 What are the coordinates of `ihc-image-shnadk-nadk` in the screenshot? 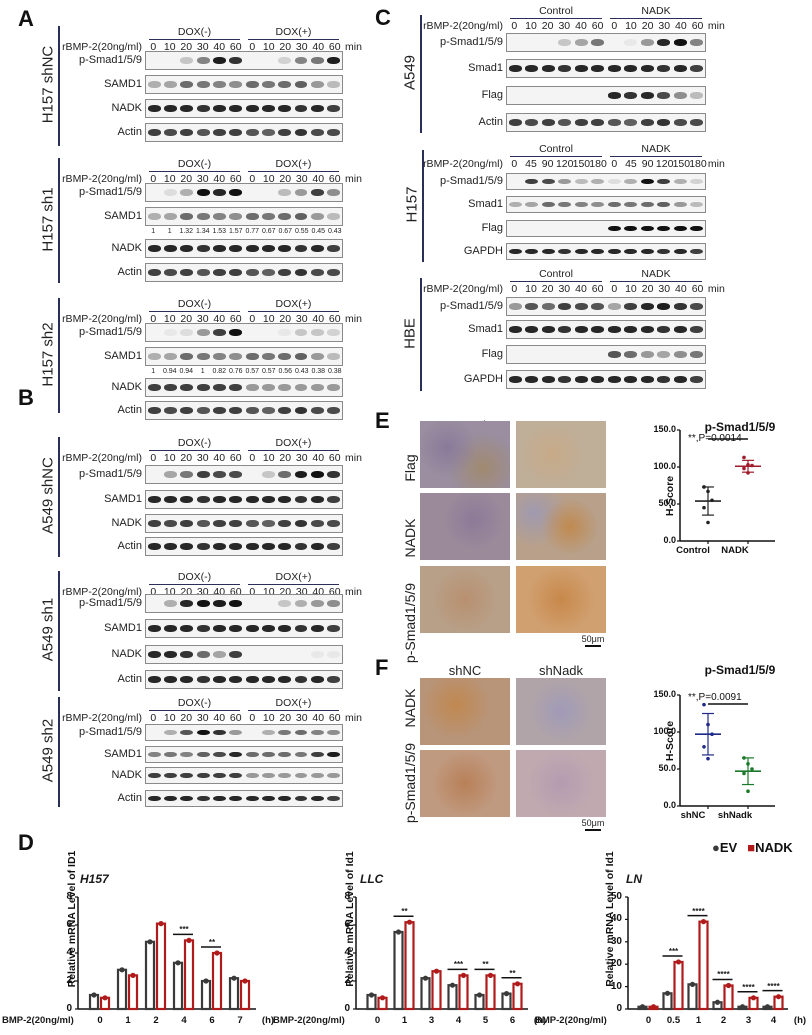 It's located at (561, 711).